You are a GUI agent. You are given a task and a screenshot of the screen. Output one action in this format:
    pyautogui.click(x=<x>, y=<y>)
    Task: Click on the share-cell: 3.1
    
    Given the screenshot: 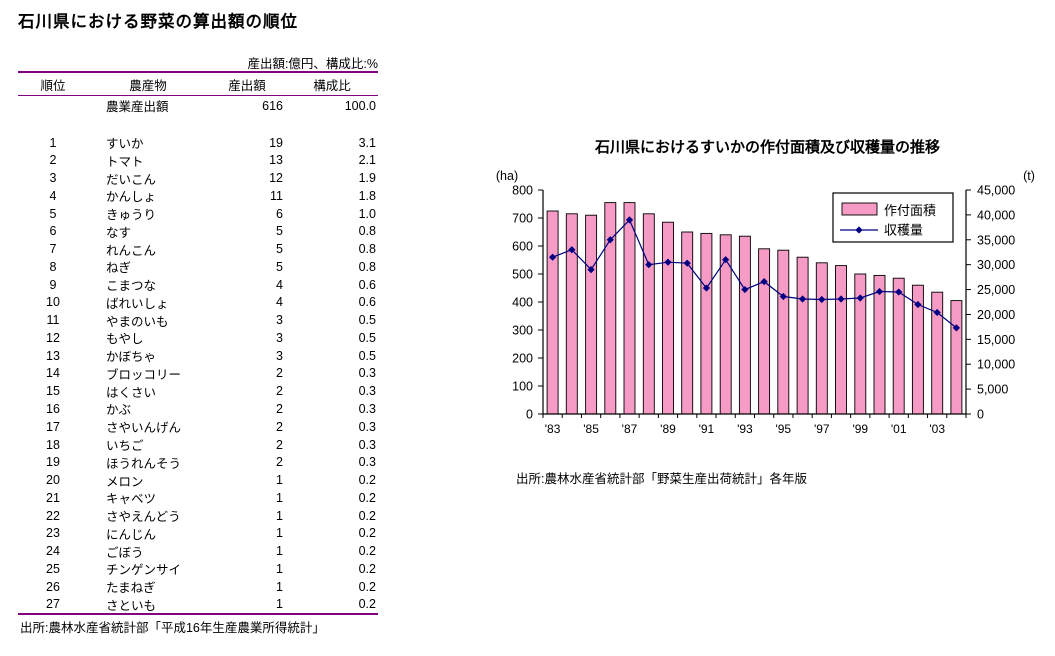 What is the action you would take?
    pyautogui.click(x=367, y=142)
    